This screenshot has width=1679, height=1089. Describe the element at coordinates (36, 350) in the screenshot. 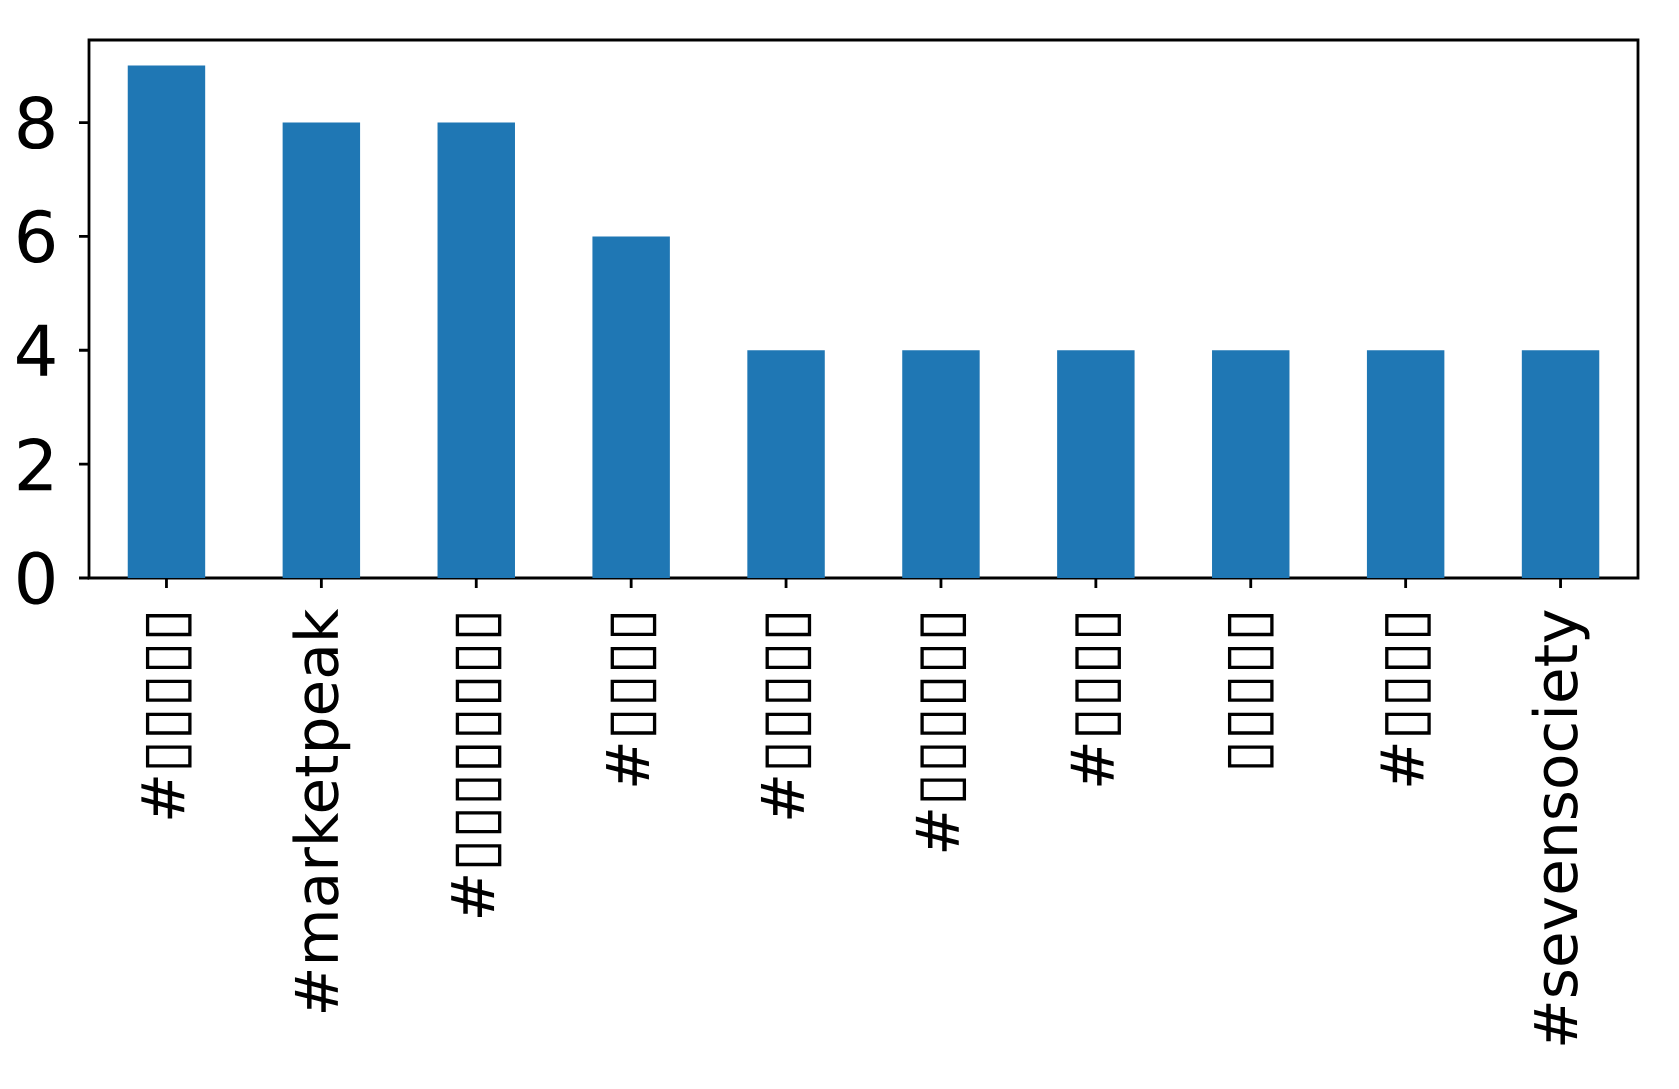

I see `y-tick-label: 4` at that location.